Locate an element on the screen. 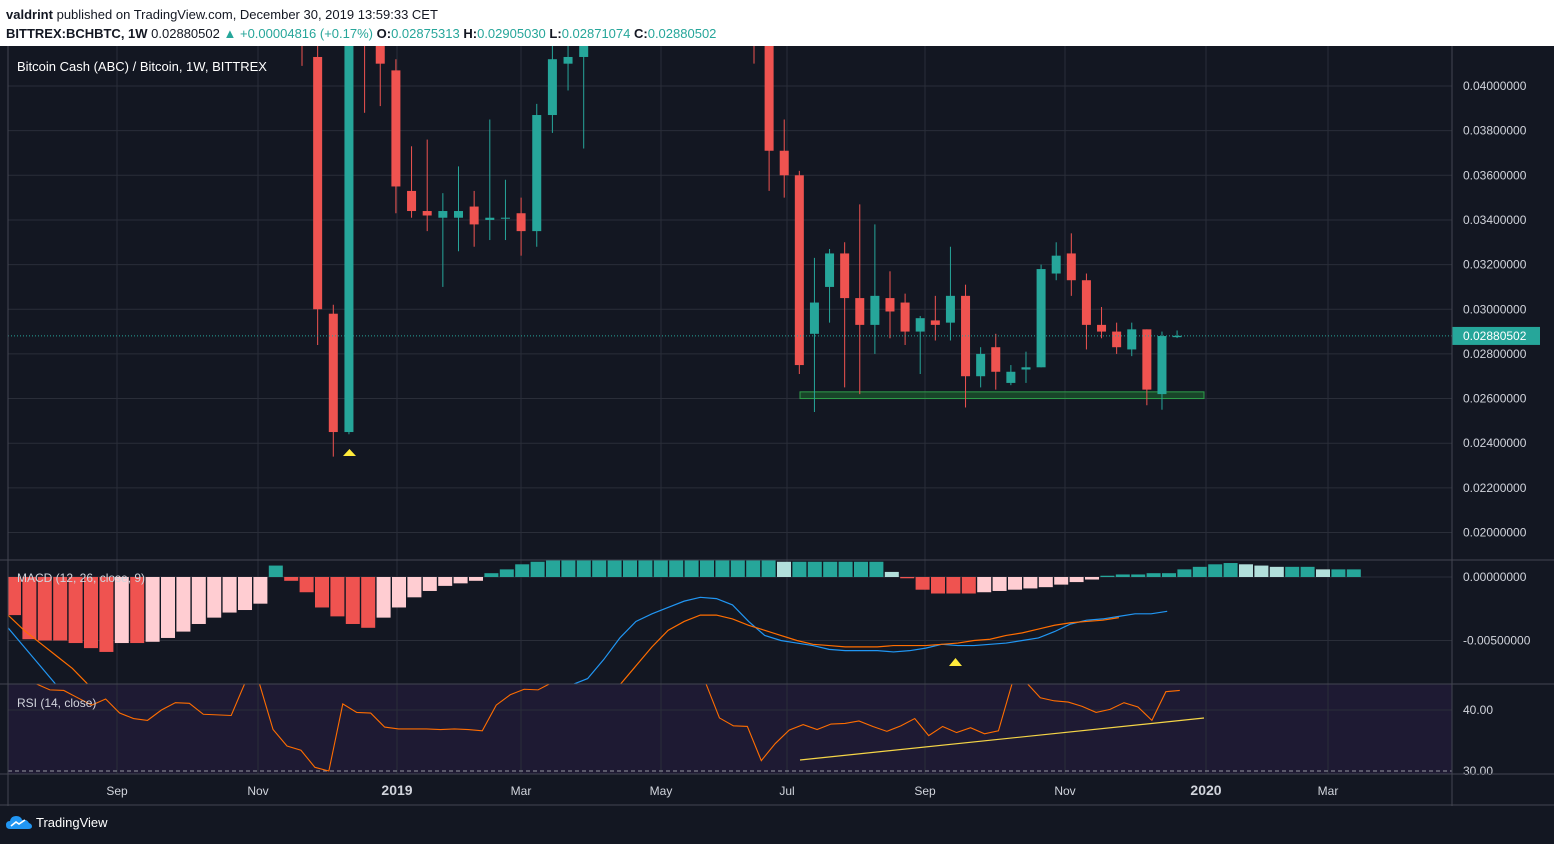 Image resolution: width=1554 pixels, height=844 pixels. price-change: +0.00004816 (+0.17%) is located at coordinates (306, 33).